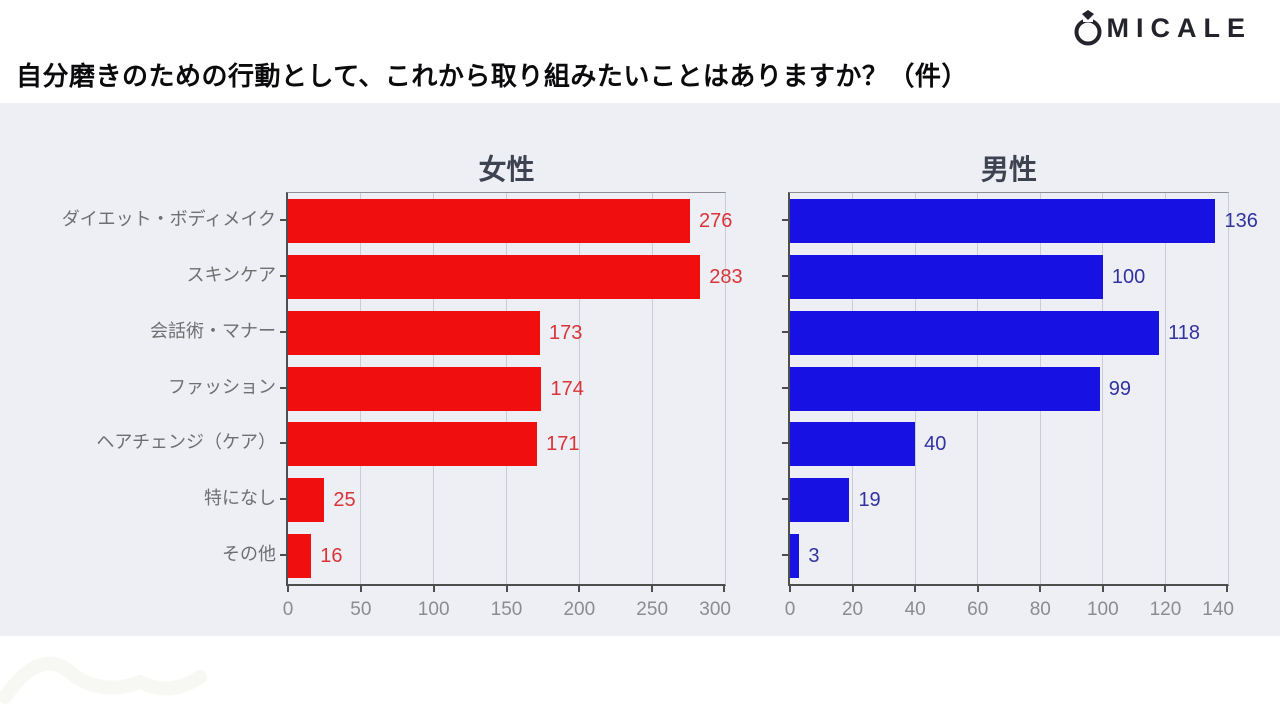 The height and width of the screenshot is (720, 1280). I want to click on watermark-shape, so click(103, 680).